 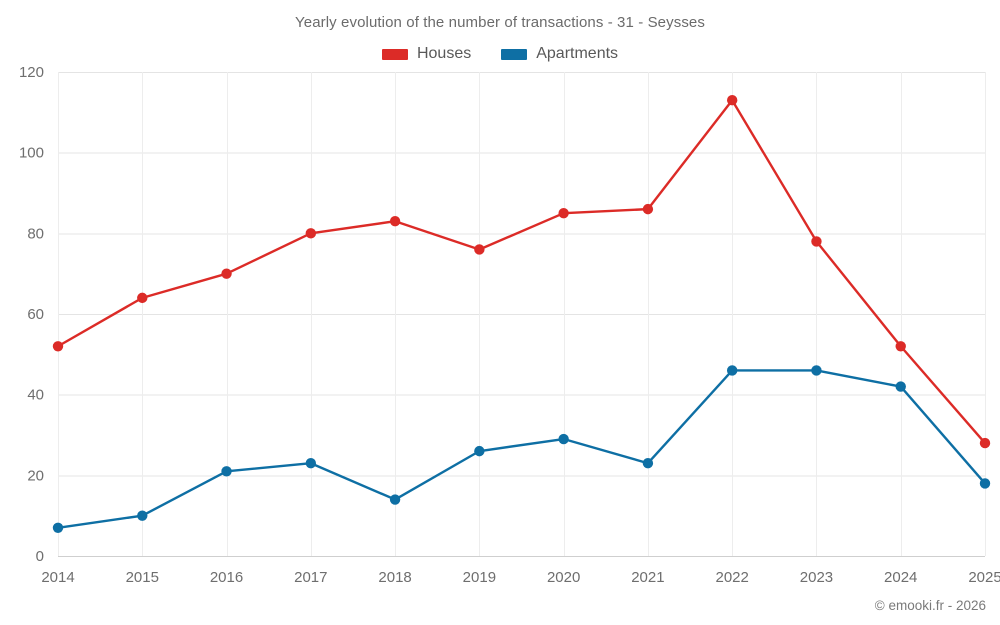 What do you see at coordinates (31, 153) in the screenshot?
I see `y-axis-tick-label: 100` at bounding box center [31, 153].